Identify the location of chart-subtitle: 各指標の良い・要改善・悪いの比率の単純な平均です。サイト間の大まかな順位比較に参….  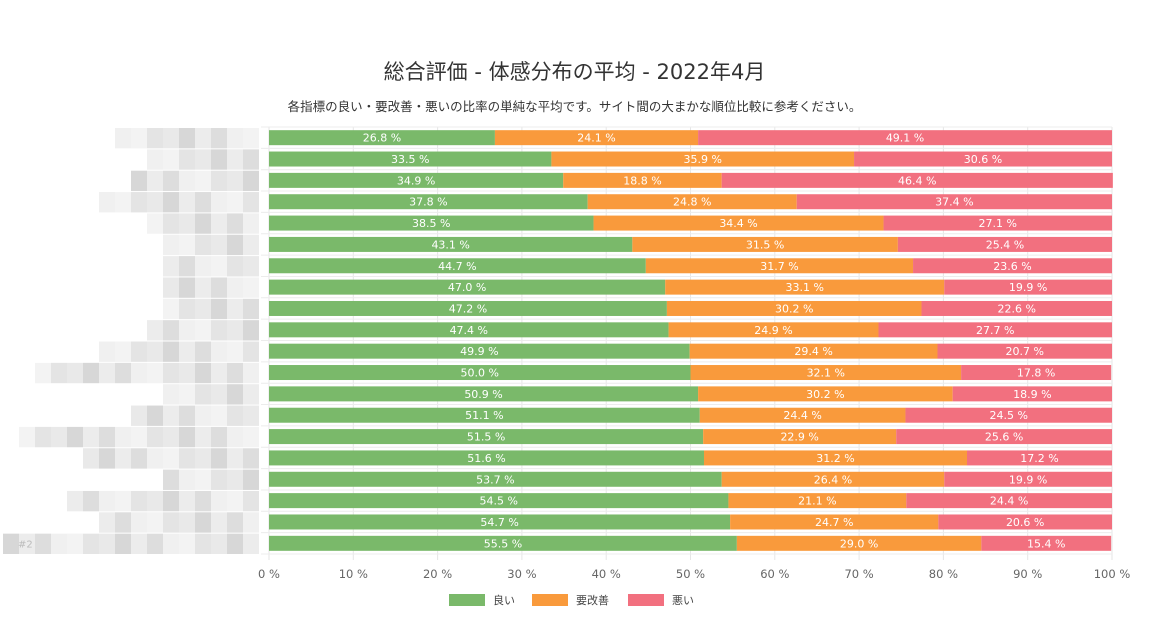
(574, 106).